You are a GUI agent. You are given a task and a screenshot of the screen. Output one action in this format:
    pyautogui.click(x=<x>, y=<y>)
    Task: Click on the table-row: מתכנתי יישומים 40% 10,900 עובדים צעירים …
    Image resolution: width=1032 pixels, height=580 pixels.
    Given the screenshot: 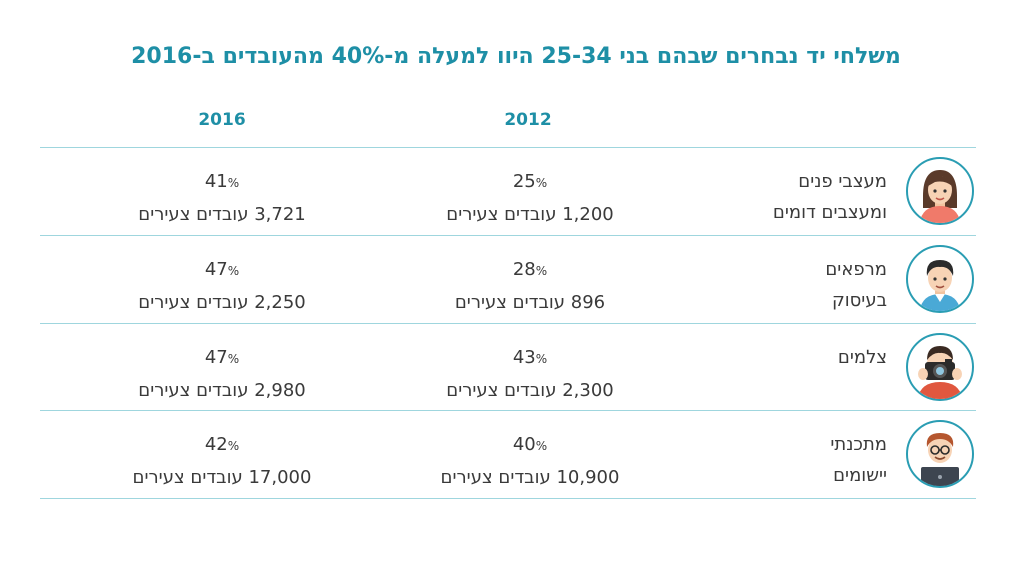 What is the action you would take?
    pyautogui.click(x=516, y=454)
    